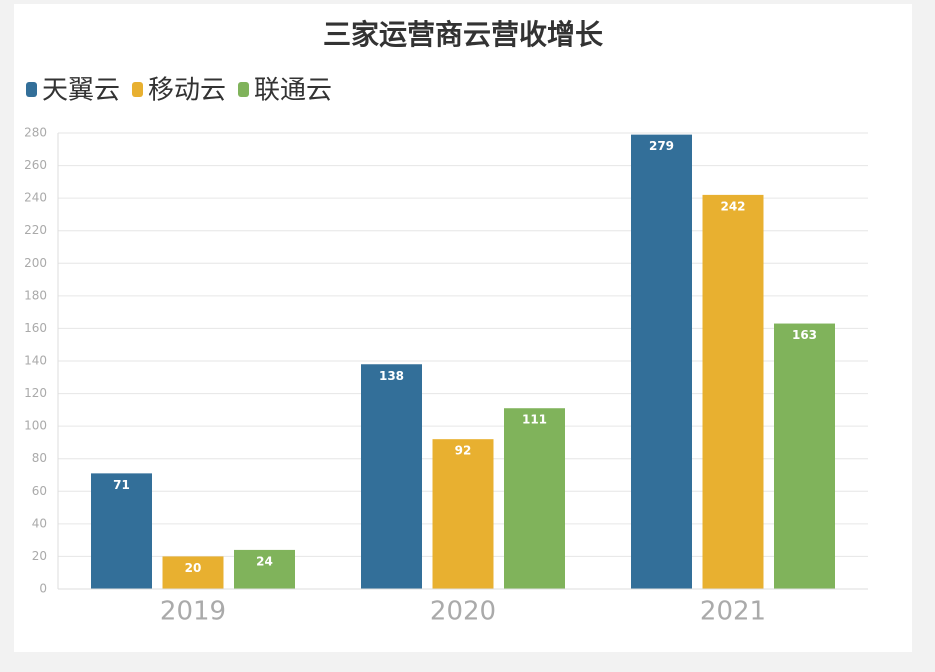 The height and width of the screenshot is (672, 935). What do you see at coordinates (534, 420) in the screenshot?
I see `data-label: 111` at bounding box center [534, 420].